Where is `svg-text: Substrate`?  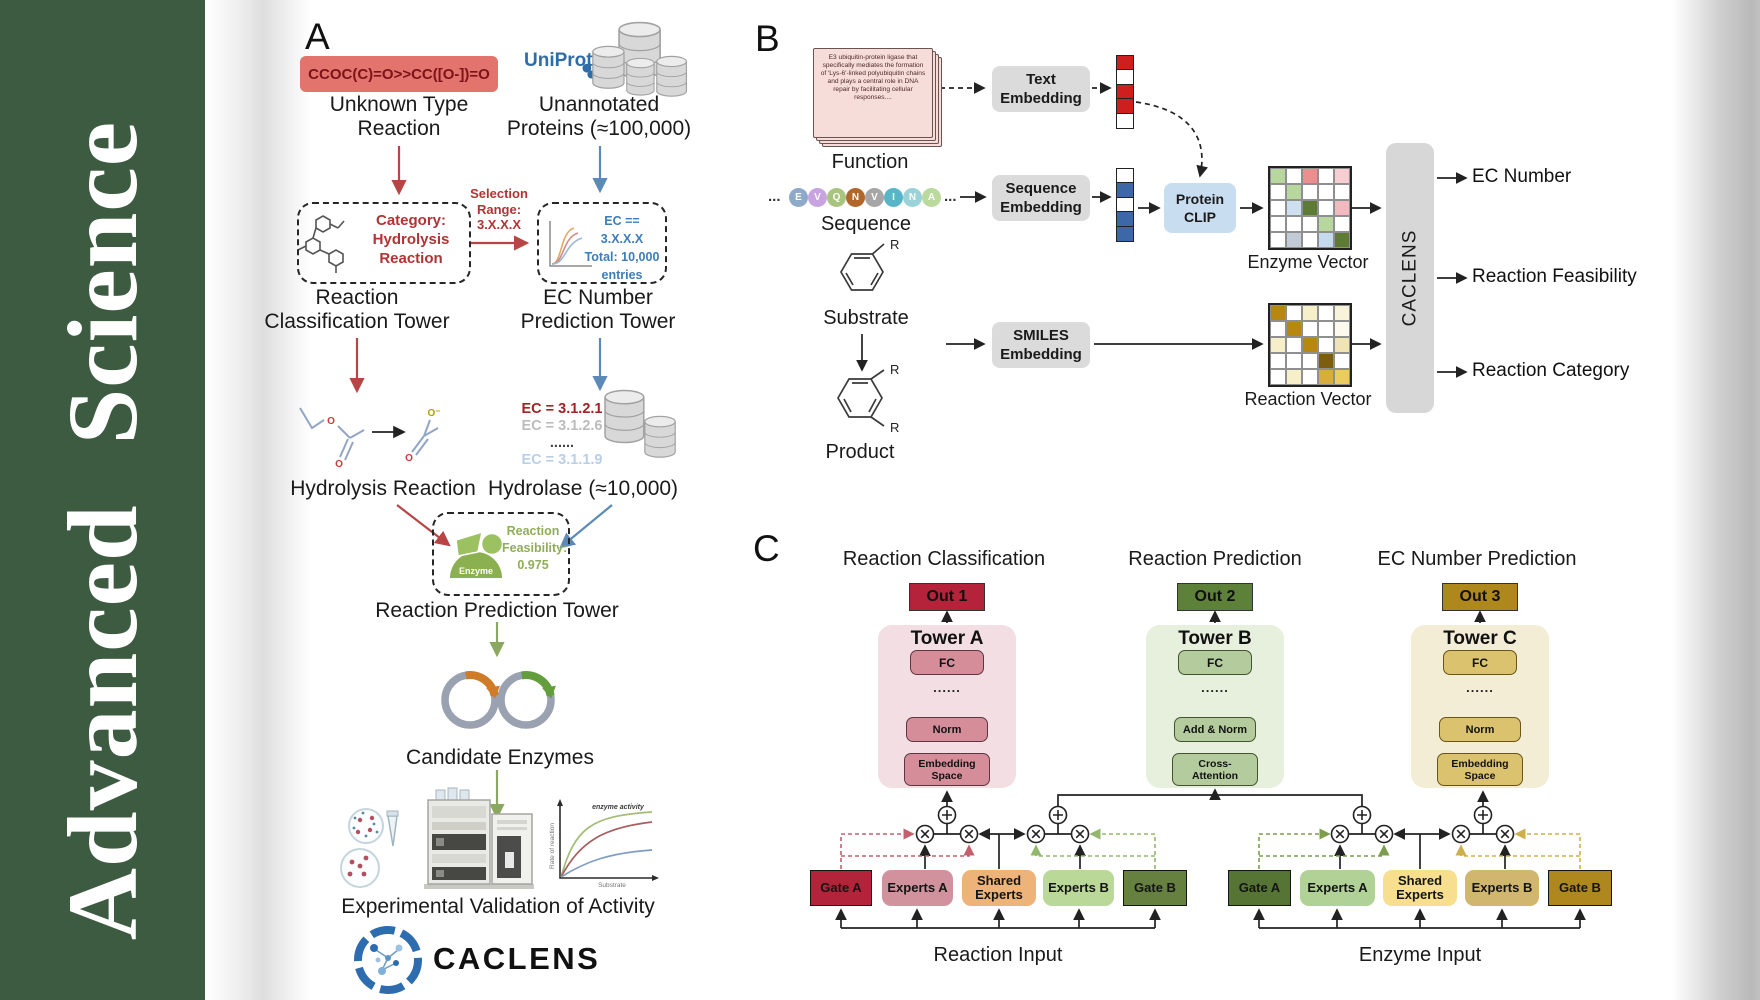 svg-text: Substrate is located at coordinates (612, 885).